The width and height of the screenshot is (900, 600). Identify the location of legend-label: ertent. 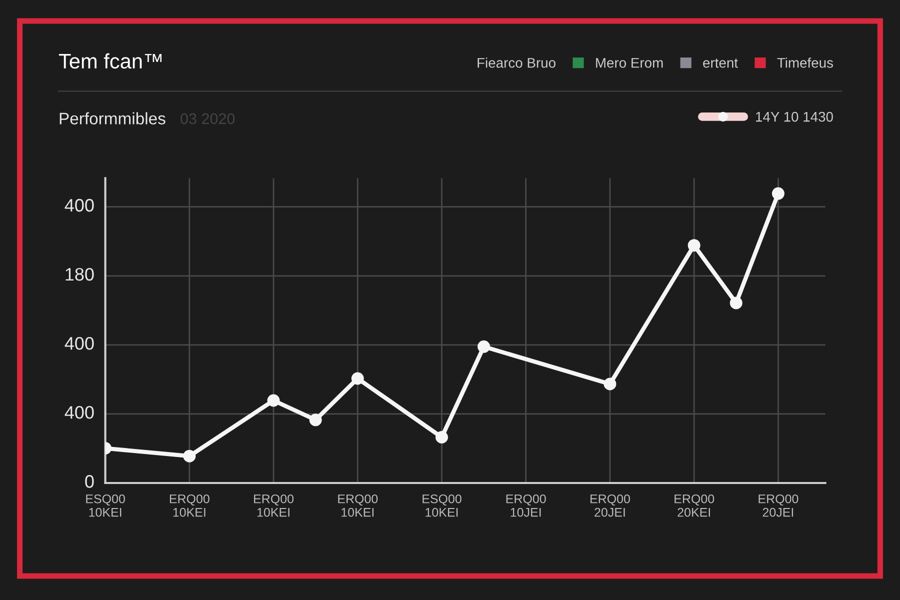
(720, 63).